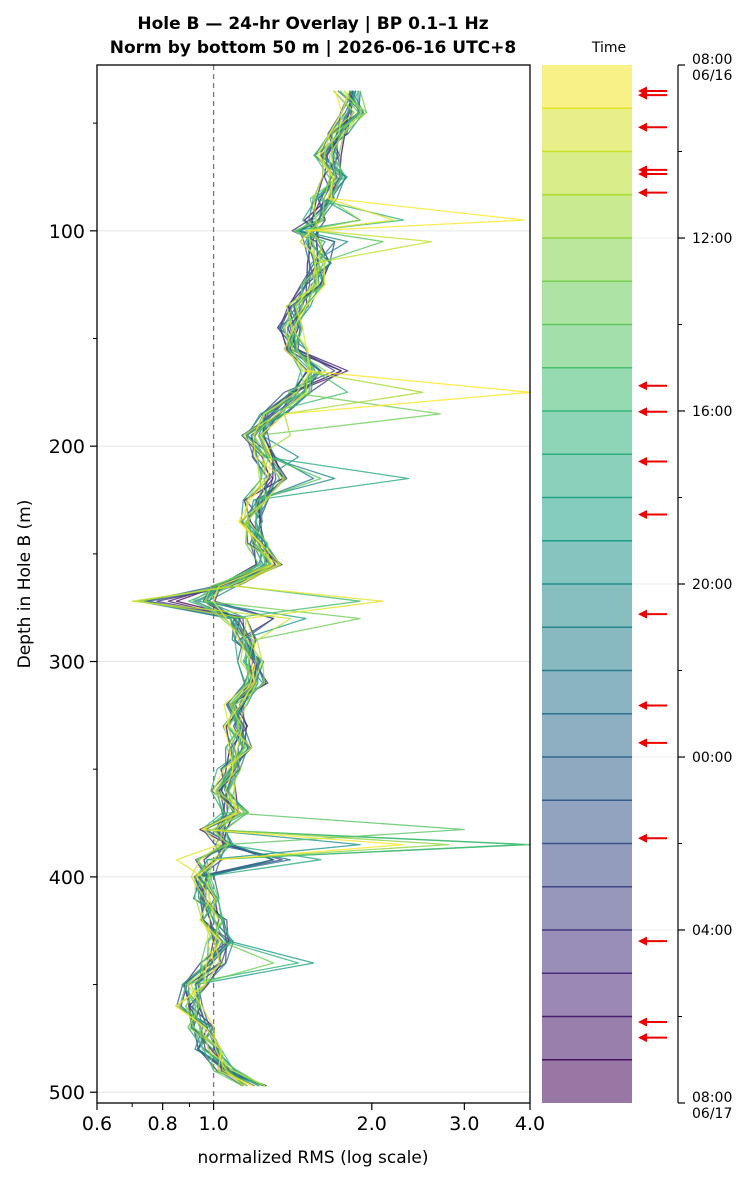 The image size is (750, 1181). What do you see at coordinates (67, 232) in the screenshot?
I see `y-tick-label-0: 100` at bounding box center [67, 232].